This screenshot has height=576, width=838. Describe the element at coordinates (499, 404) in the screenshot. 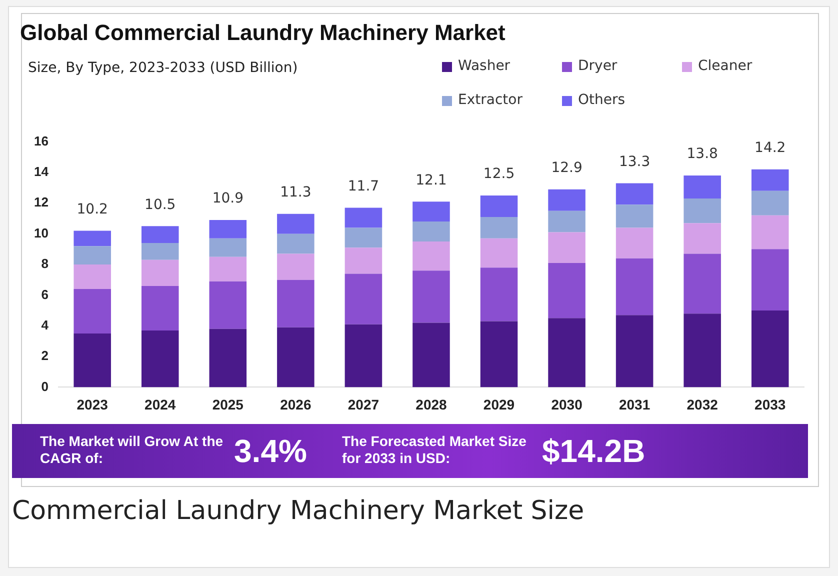

I see `x-tick-label: 2029` at that location.